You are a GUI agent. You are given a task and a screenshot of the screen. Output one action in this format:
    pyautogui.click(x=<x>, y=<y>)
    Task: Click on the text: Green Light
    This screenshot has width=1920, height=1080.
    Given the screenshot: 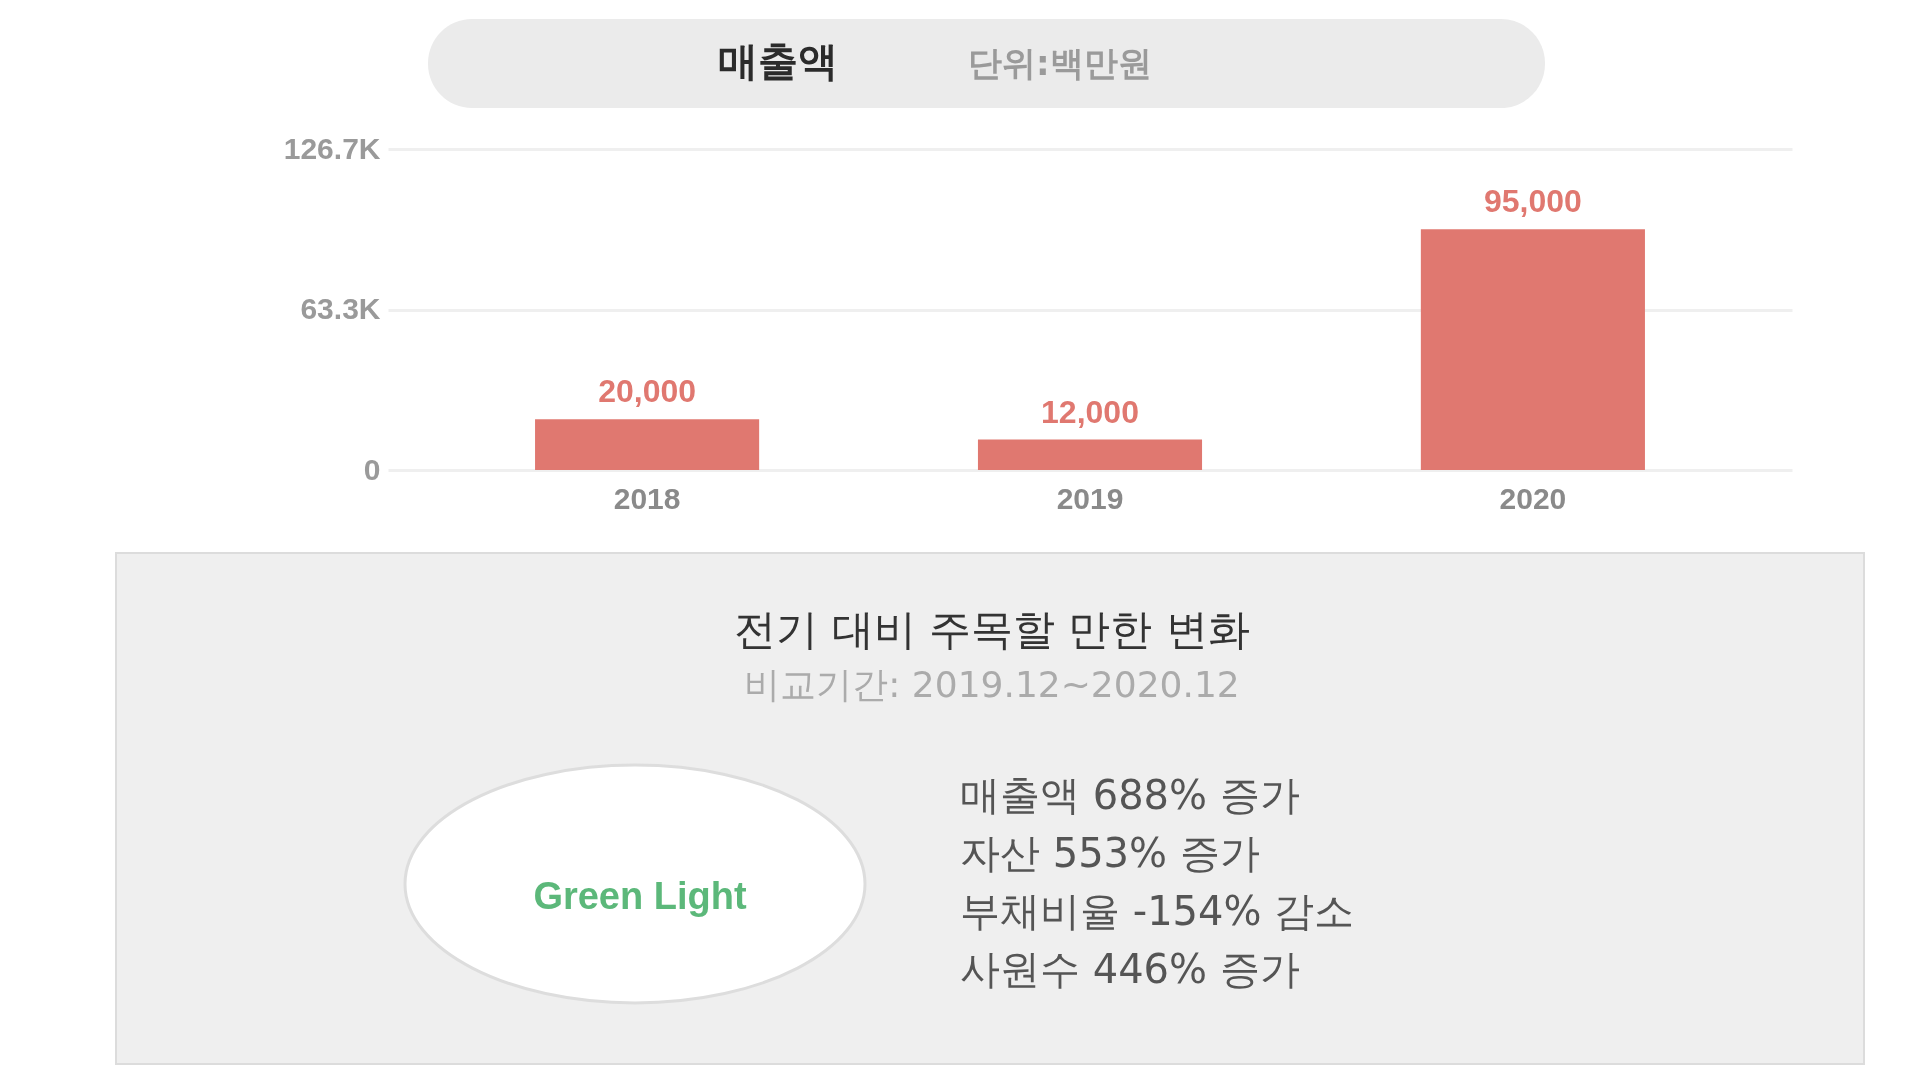 What is the action you would take?
    pyautogui.click(x=640, y=896)
    